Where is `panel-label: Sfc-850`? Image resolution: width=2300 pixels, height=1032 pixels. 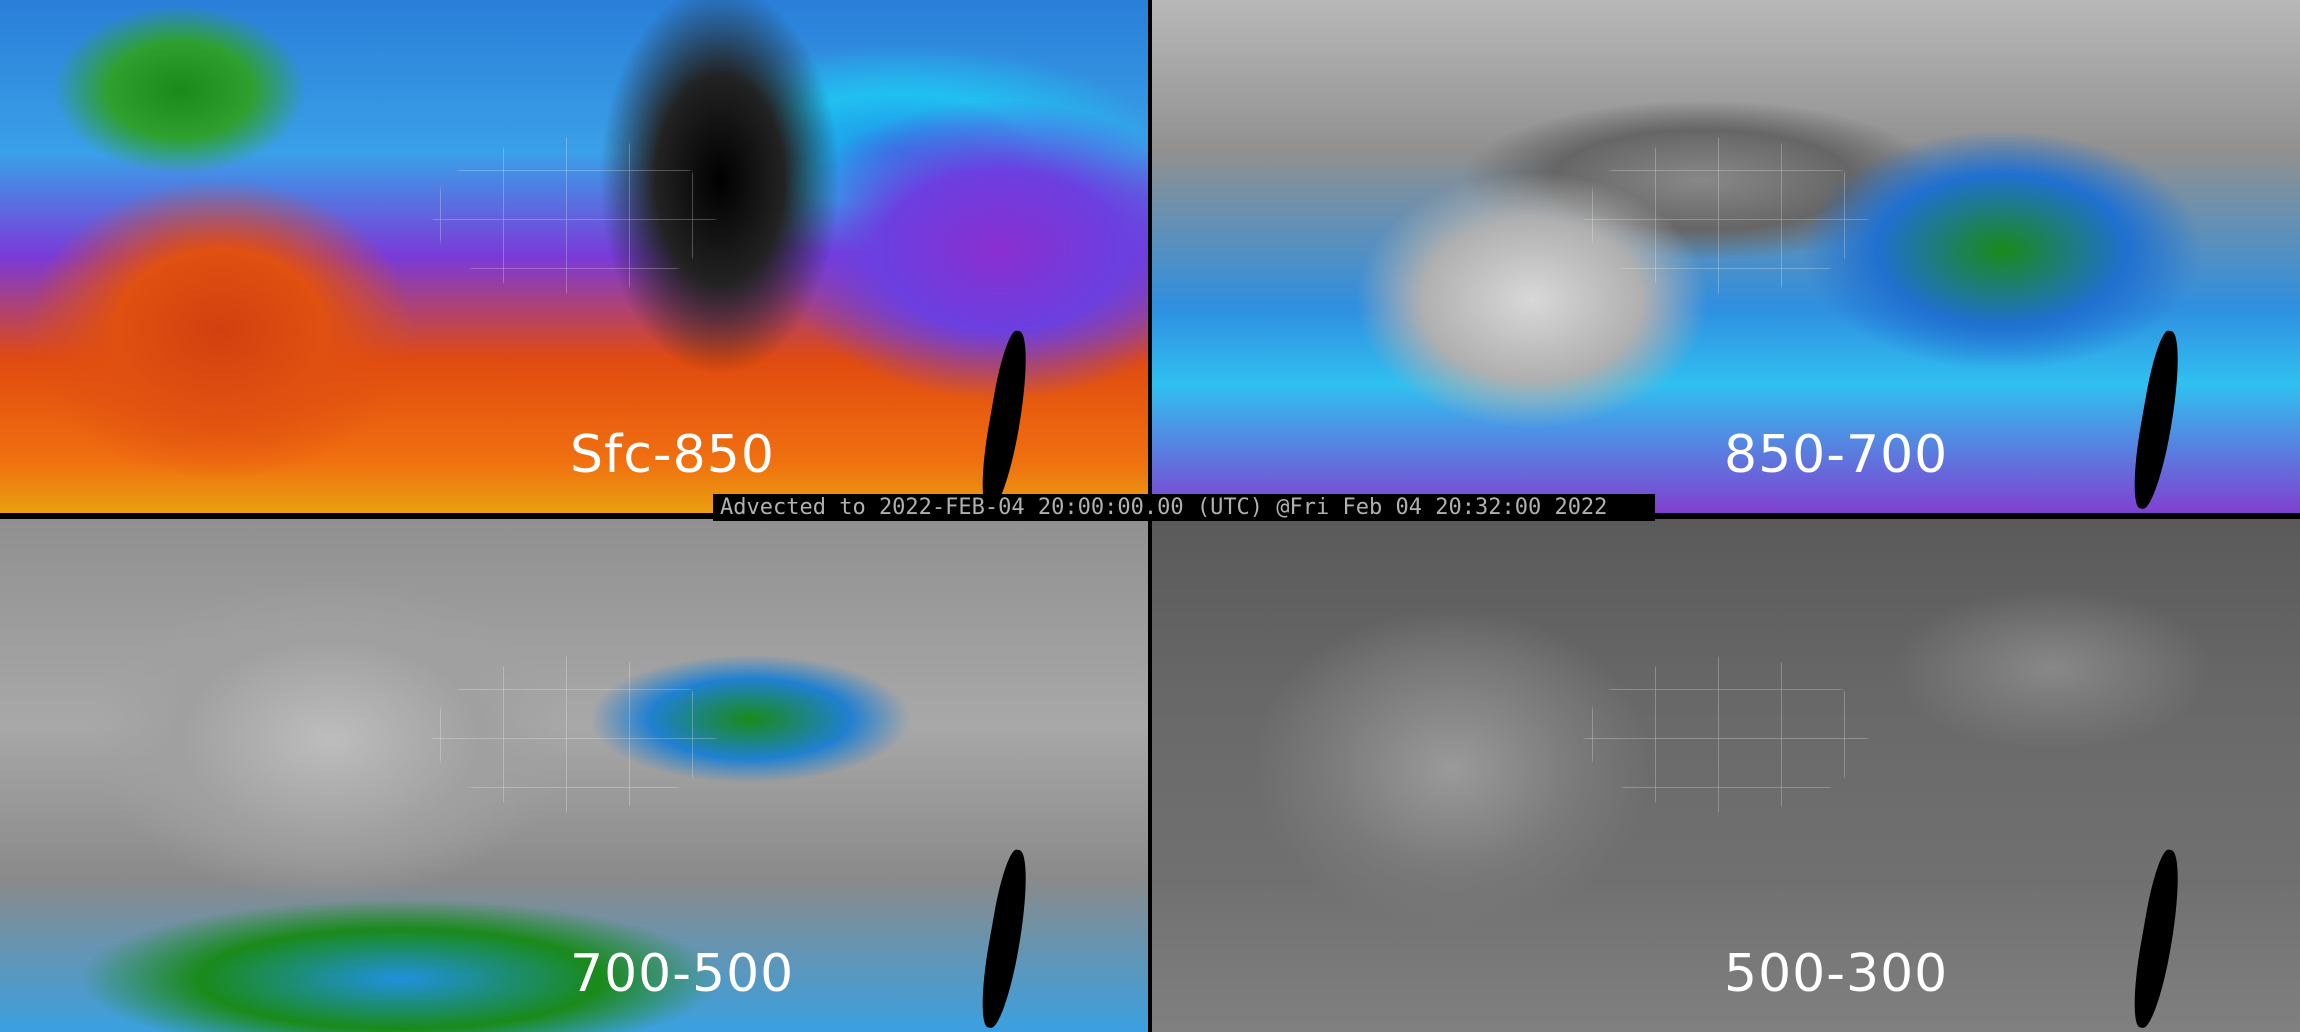 panel-label: Sfc-850 is located at coordinates (672, 455).